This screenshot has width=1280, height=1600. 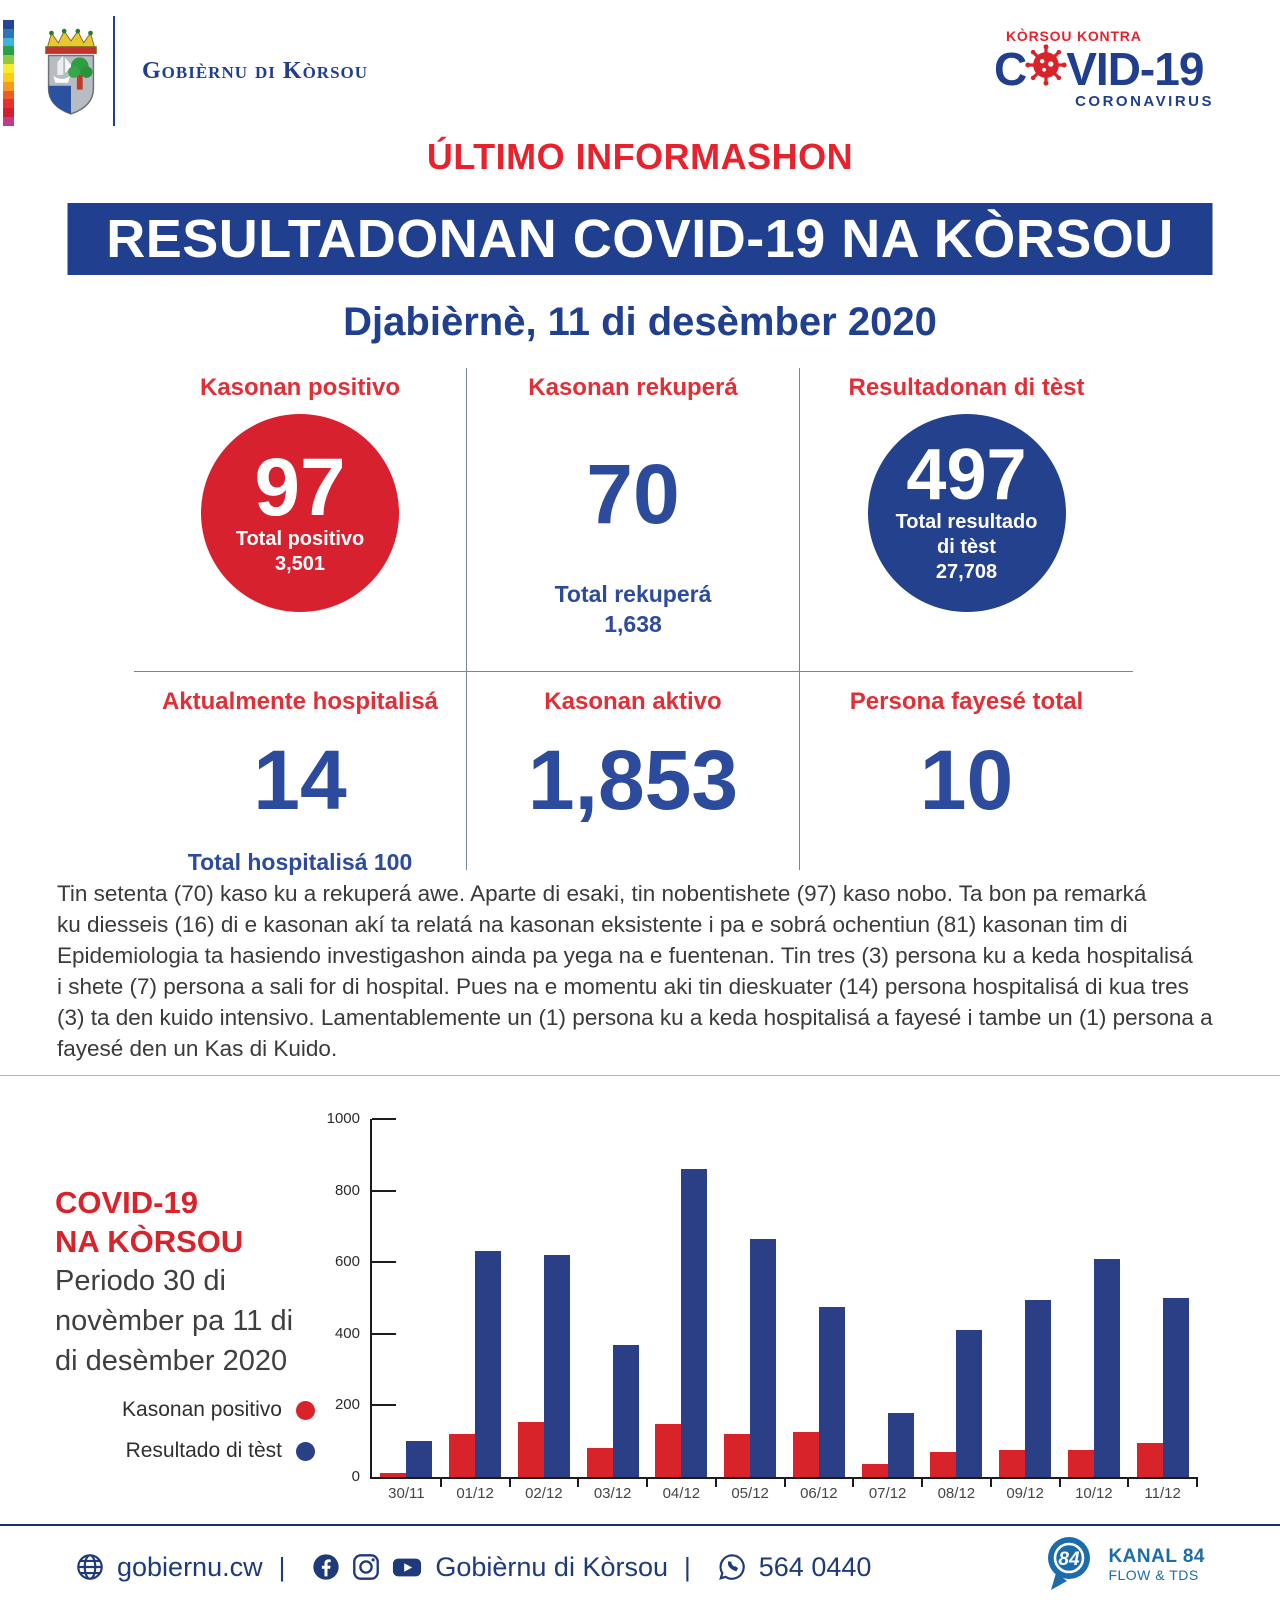 What do you see at coordinates (347, 1190) in the screenshot?
I see `y-axis-label: 800` at bounding box center [347, 1190].